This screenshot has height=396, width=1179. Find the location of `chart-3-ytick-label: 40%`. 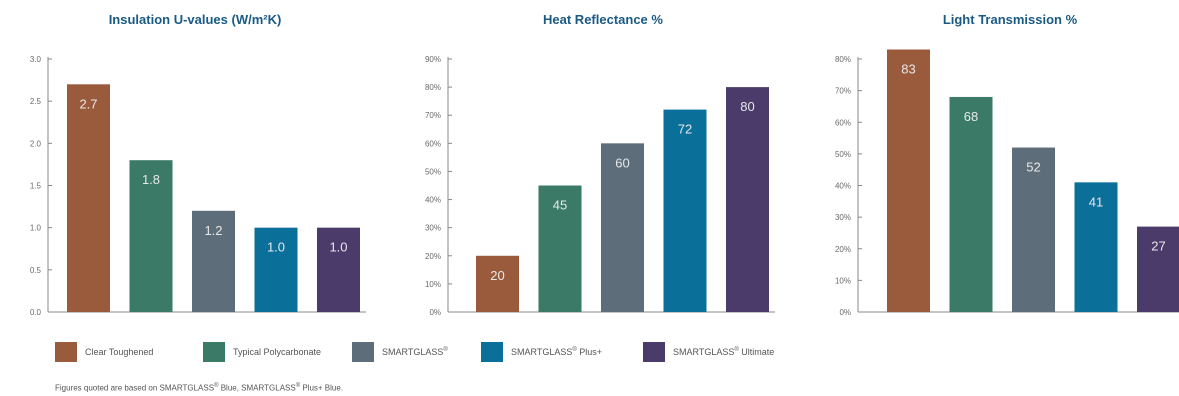

chart-3-ytick-label: 40% is located at coordinates (843, 186).